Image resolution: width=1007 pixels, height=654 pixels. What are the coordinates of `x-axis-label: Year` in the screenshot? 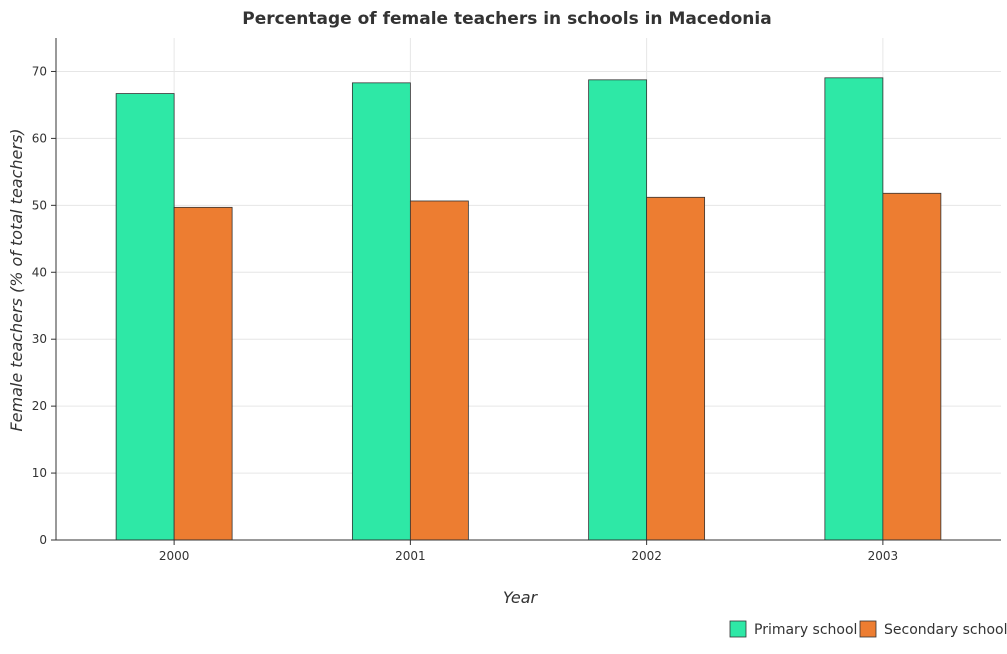 It's located at (521, 597).